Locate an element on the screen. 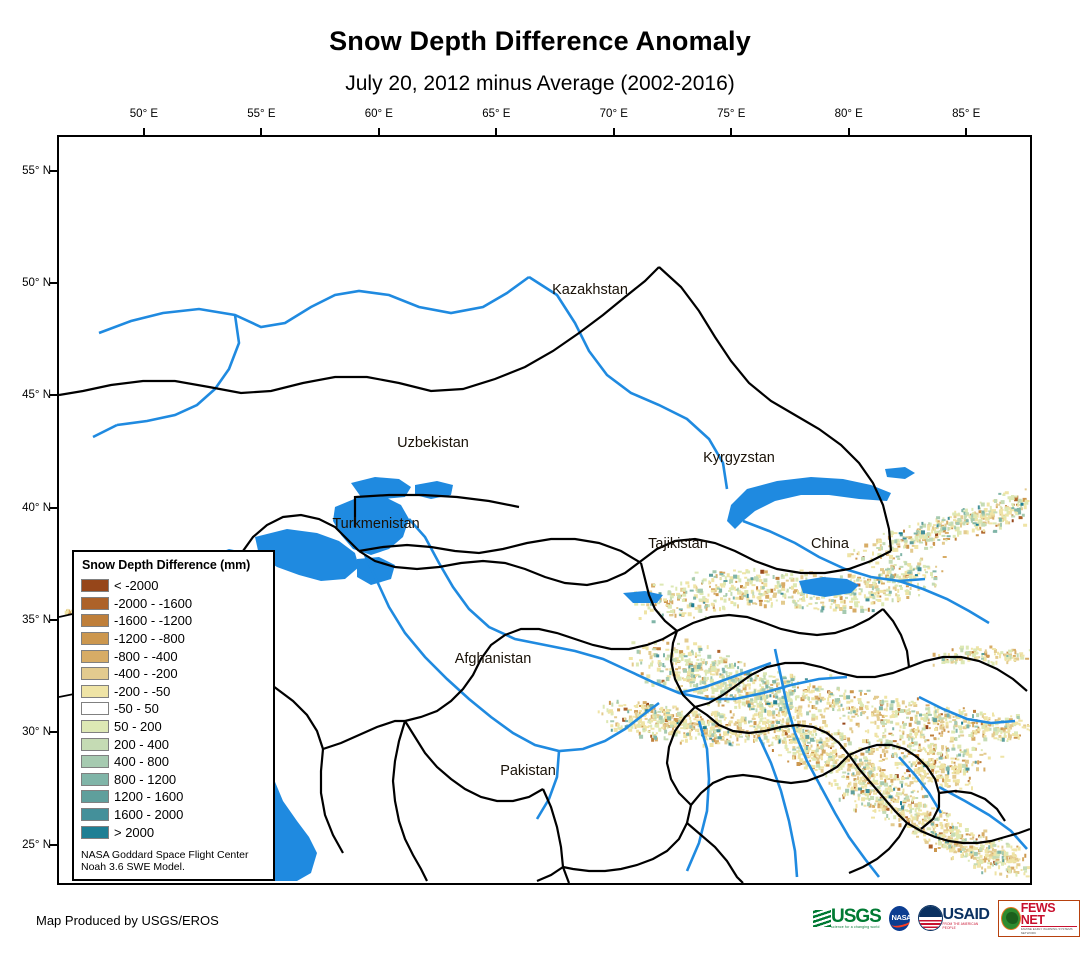 The height and width of the screenshot is (960, 1080). usaid-seal-icon is located at coordinates (930, 918).